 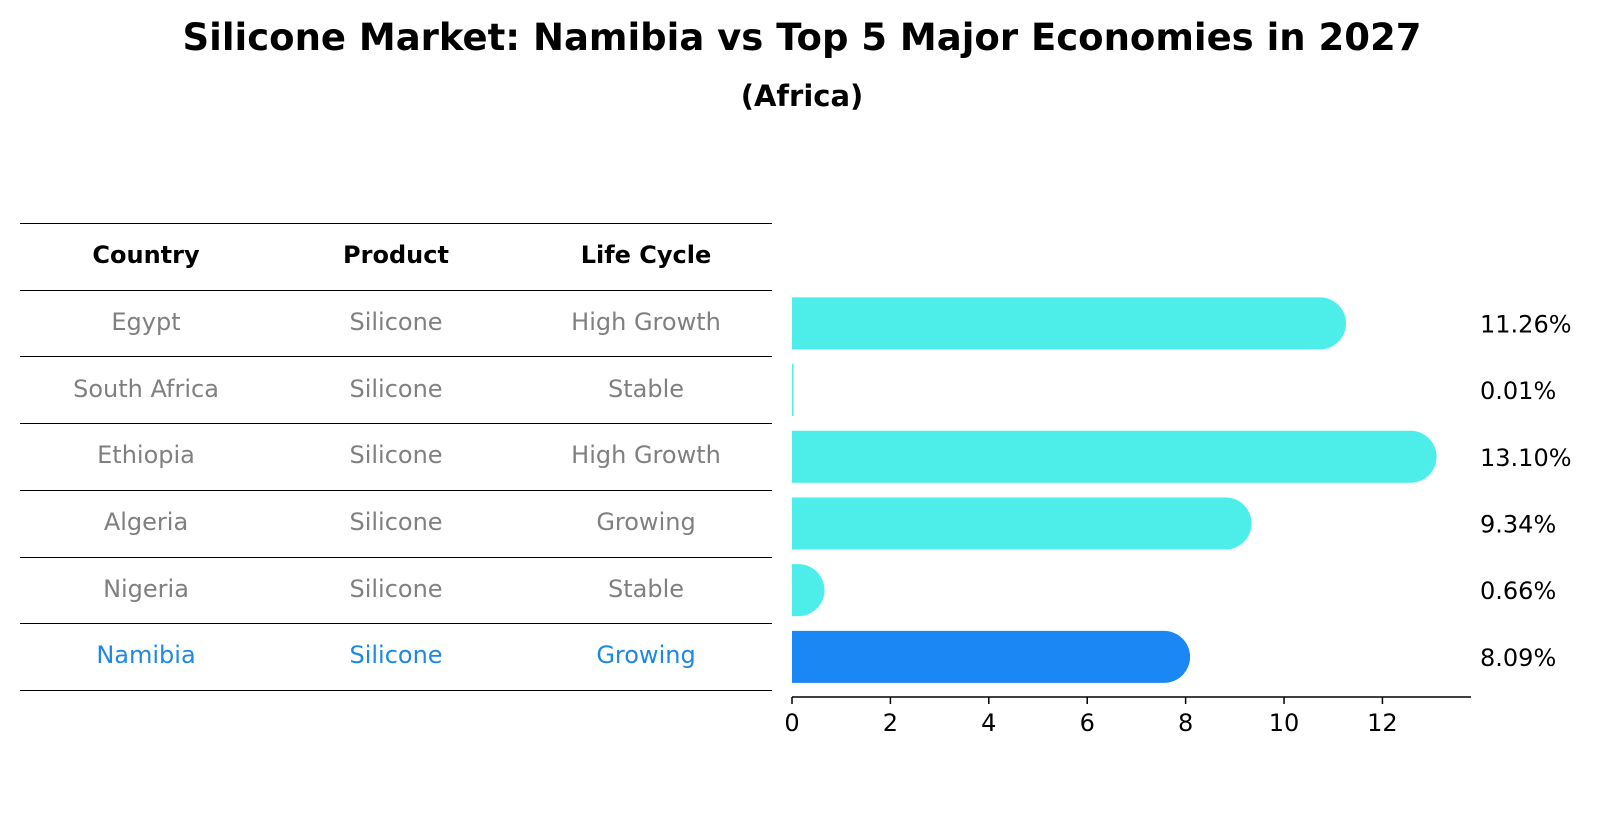 What do you see at coordinates (802, 96) in the screenshot?
I see `chart-subtitle: (Africa)` at bounding box center [802, 96].